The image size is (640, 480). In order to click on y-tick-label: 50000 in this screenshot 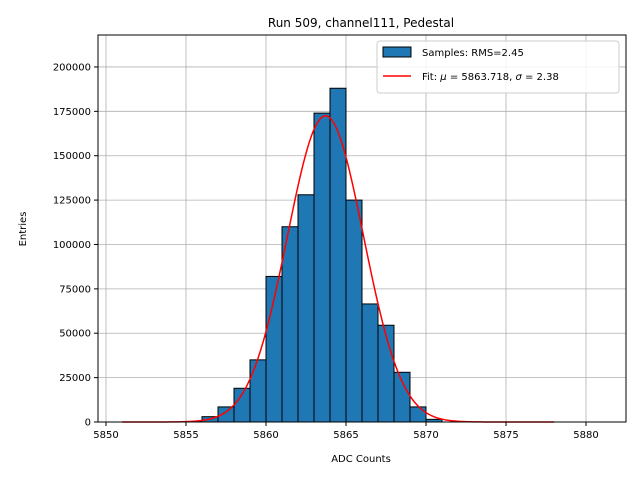, I will do `click(75, 334)`.